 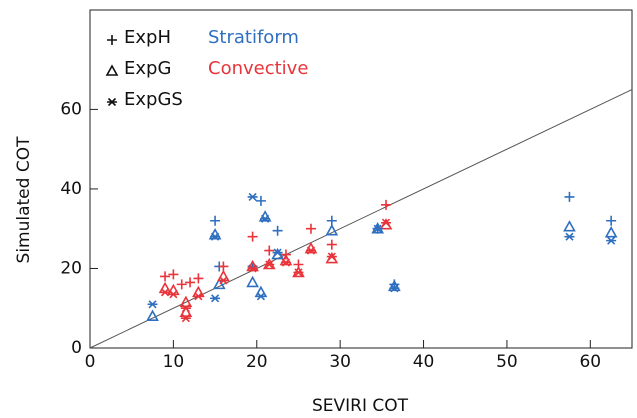 What do you see at coordinates (253, 37) in the screenshot?
I see `group-legend-label: Stratiform` at bounding box center [253, 37].